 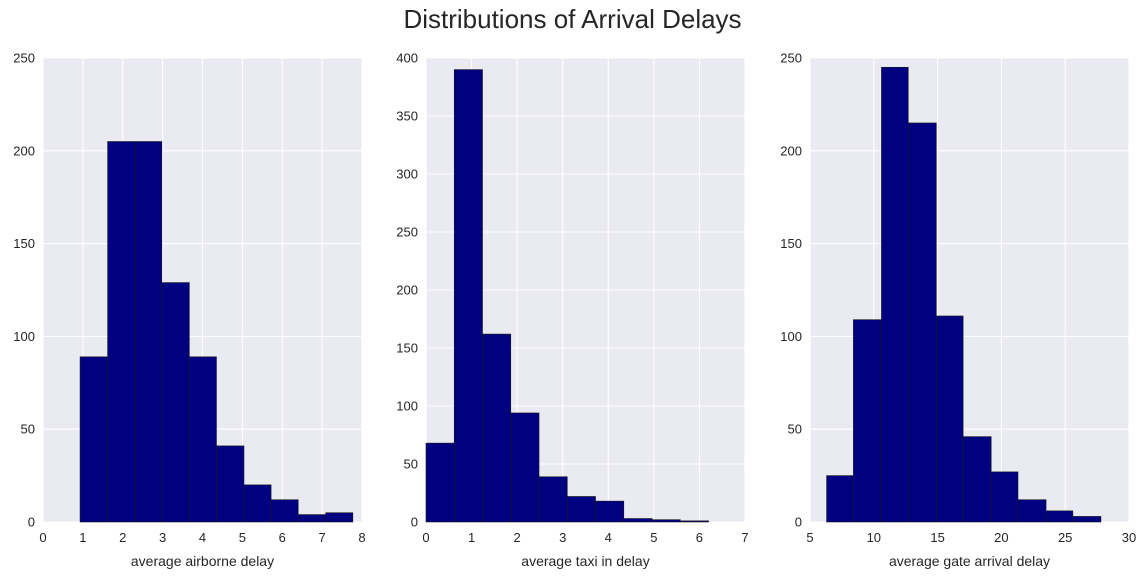 What do you see at coordinates (202, 561) in the screenshot?
I see `x-axis-label: average airborne delay` at bounding box center [202, 561].